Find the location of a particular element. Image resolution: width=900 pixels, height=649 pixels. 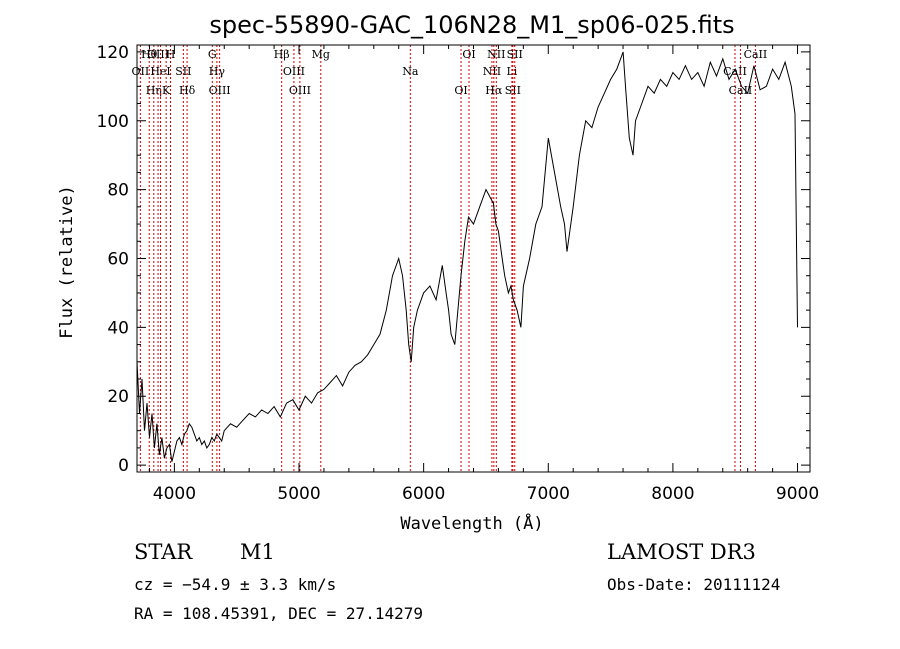

spectral-line-label: Li is located at coordinates (511, 71).